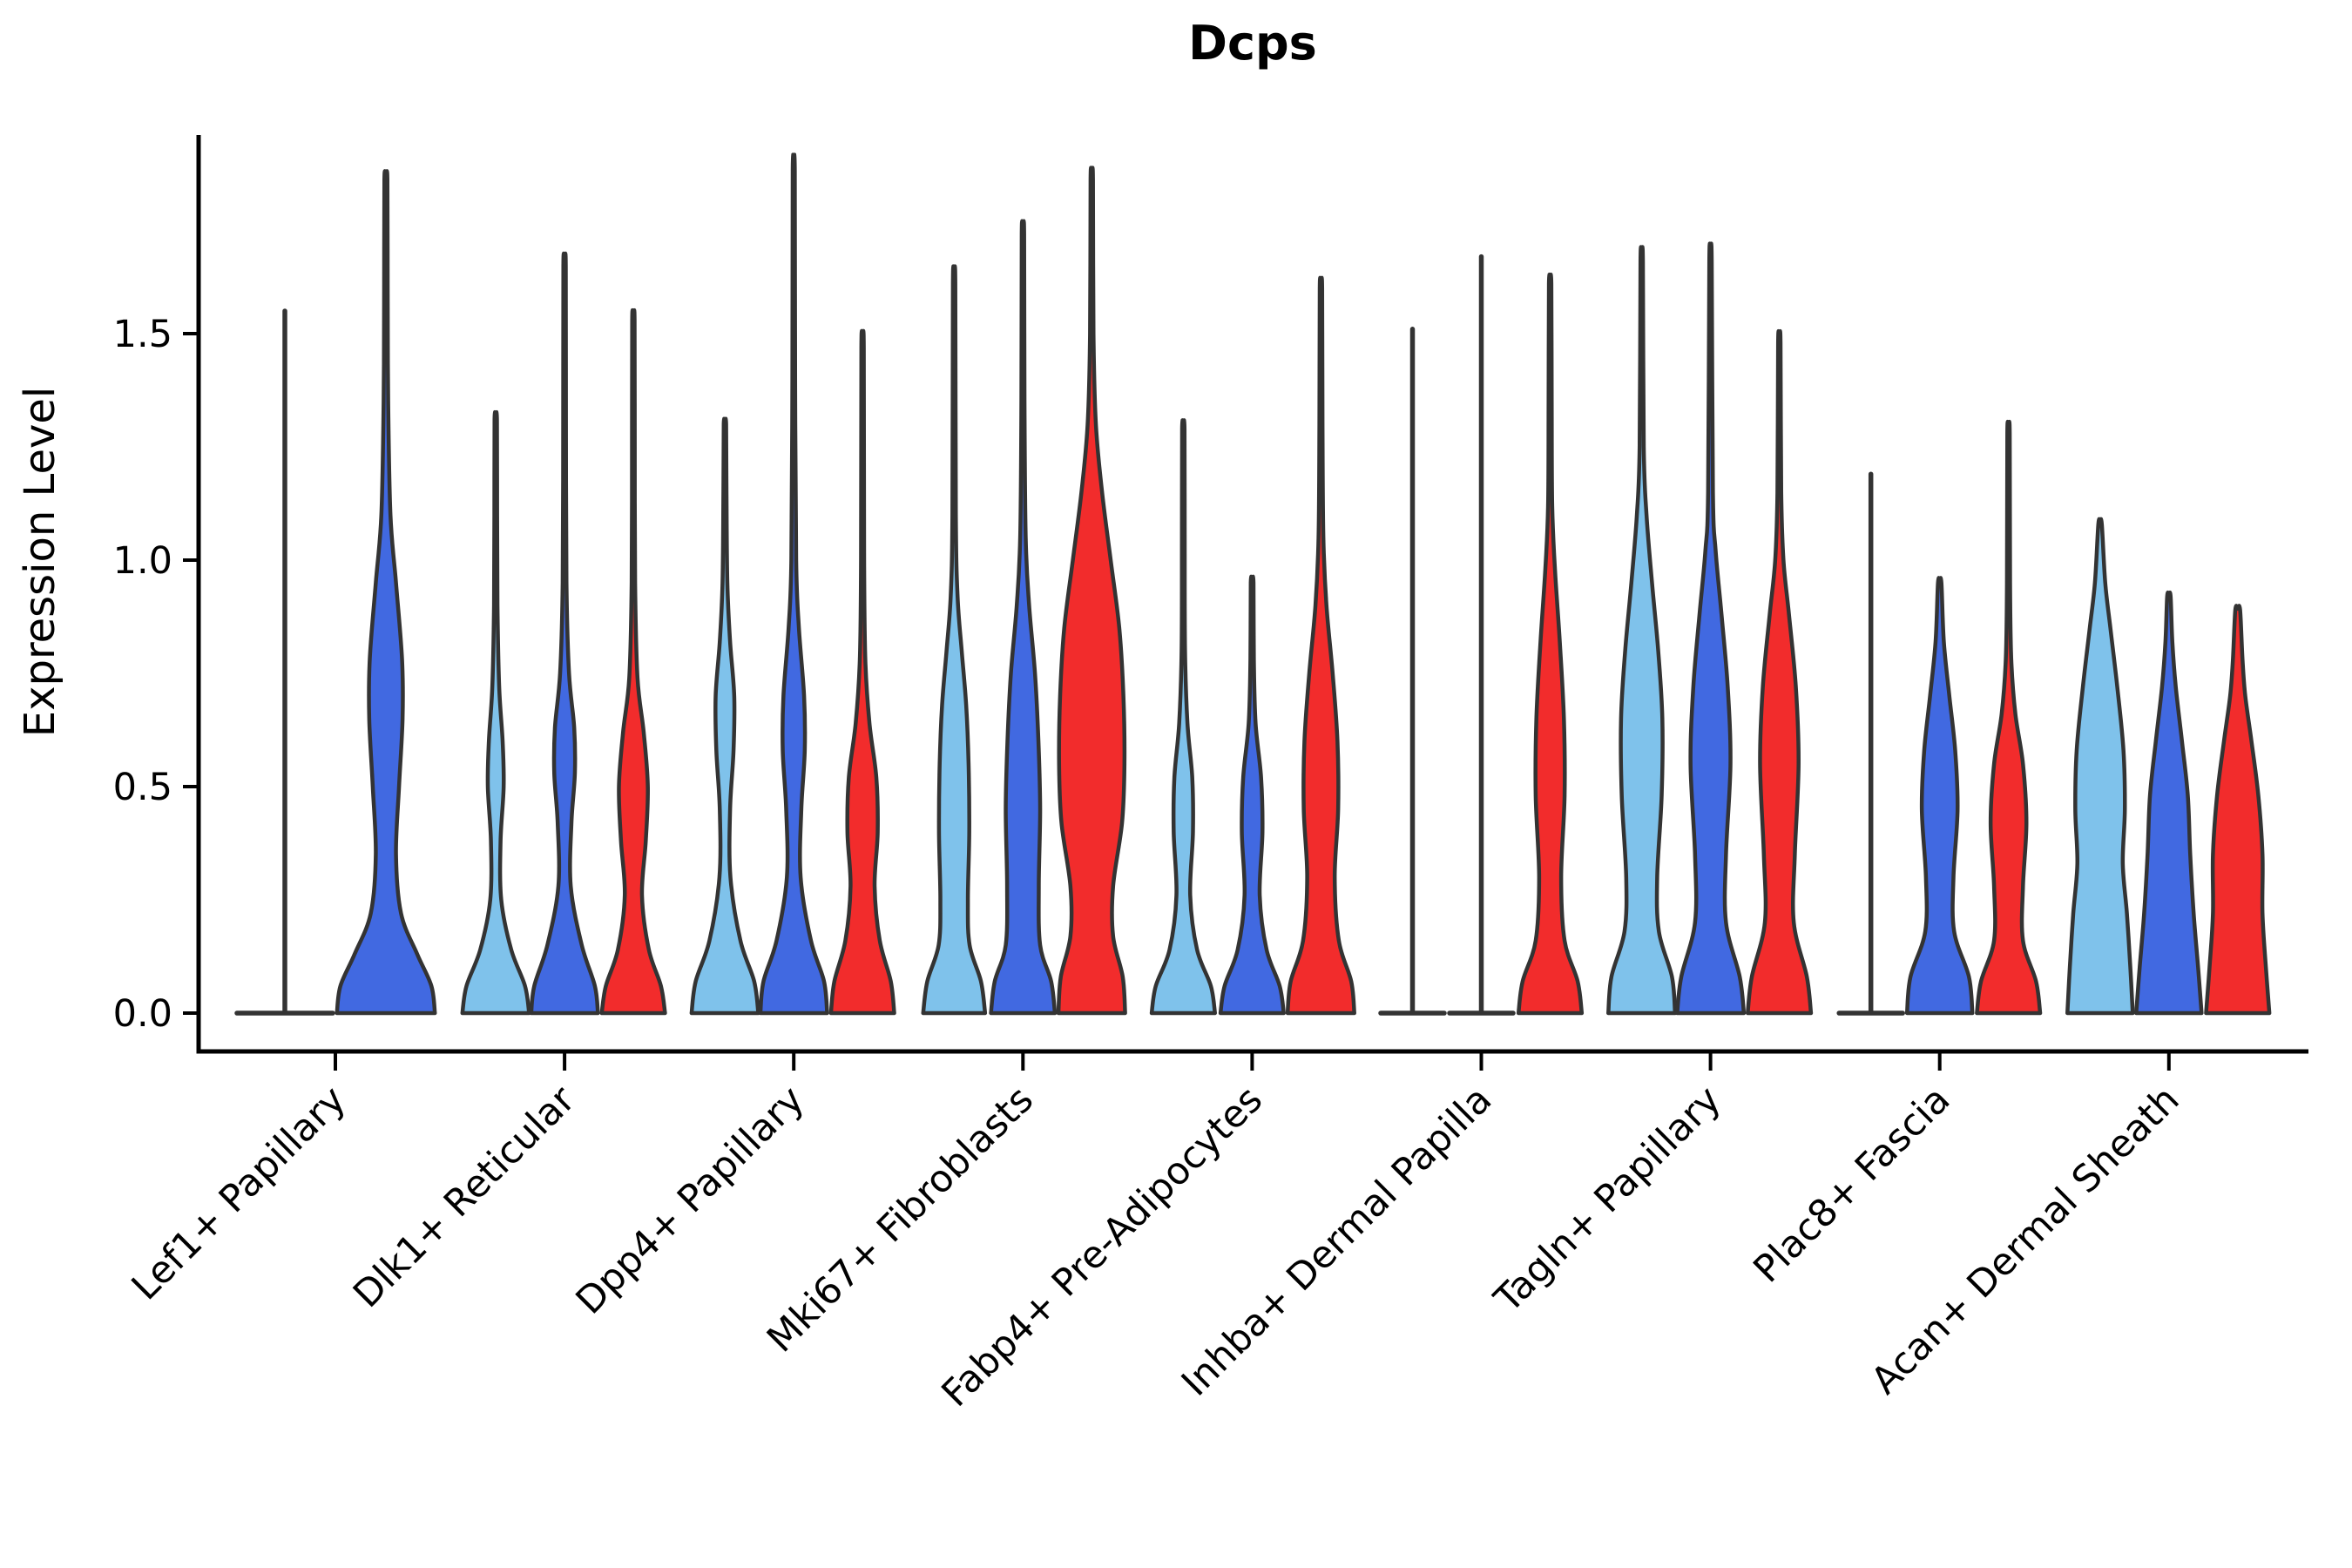 This screenshot has height=1568, width=2352. Describe the element at coordinates (1870, 743) in the screenshot. I see `violin-8-light-blue` at that location.